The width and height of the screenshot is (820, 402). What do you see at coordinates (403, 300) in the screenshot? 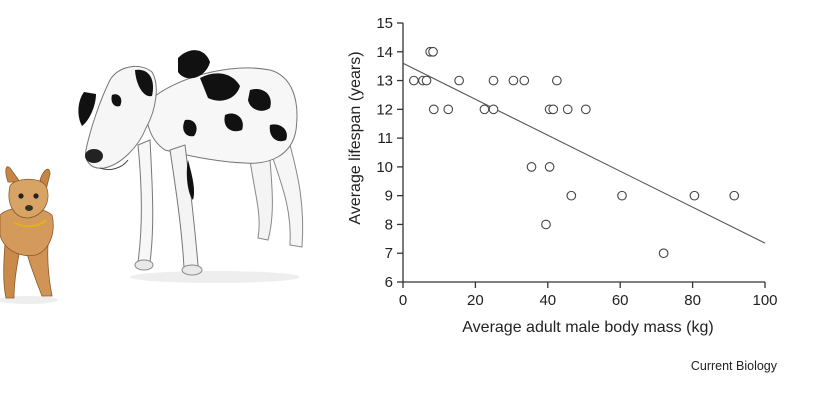
I see `x-tick-label: 0` at bounding box center [403, 300].